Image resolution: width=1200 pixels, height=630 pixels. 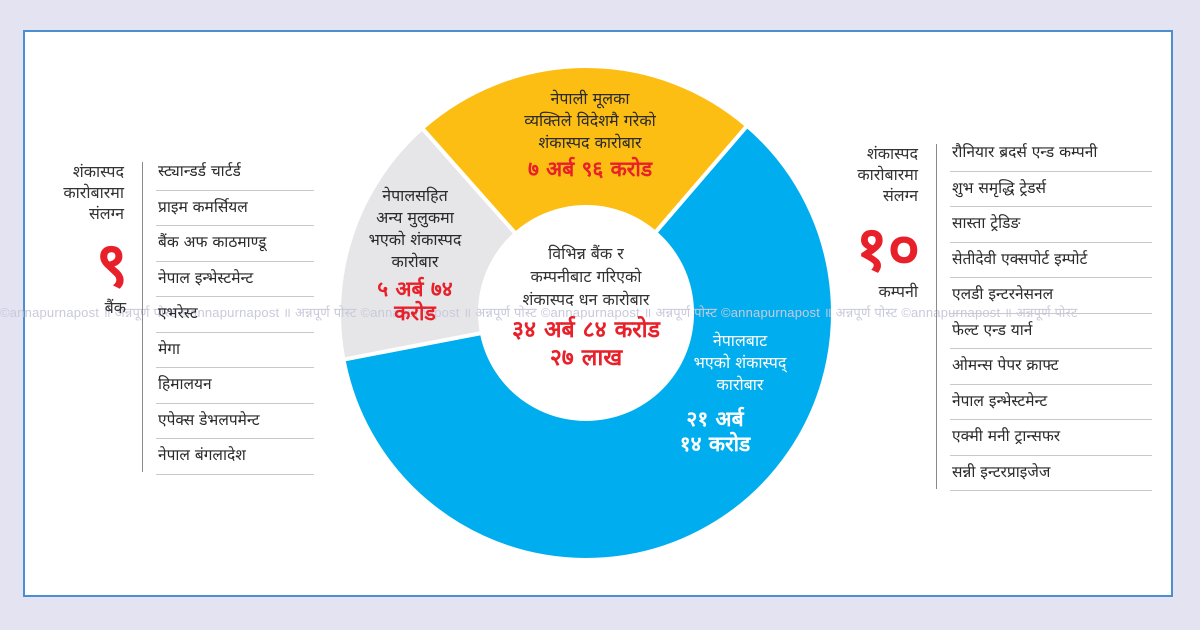 What do you see at coordinates (115, 307) in the screenshot?
I see `banks-unit: बैंक` at bounding box center [115, 307].